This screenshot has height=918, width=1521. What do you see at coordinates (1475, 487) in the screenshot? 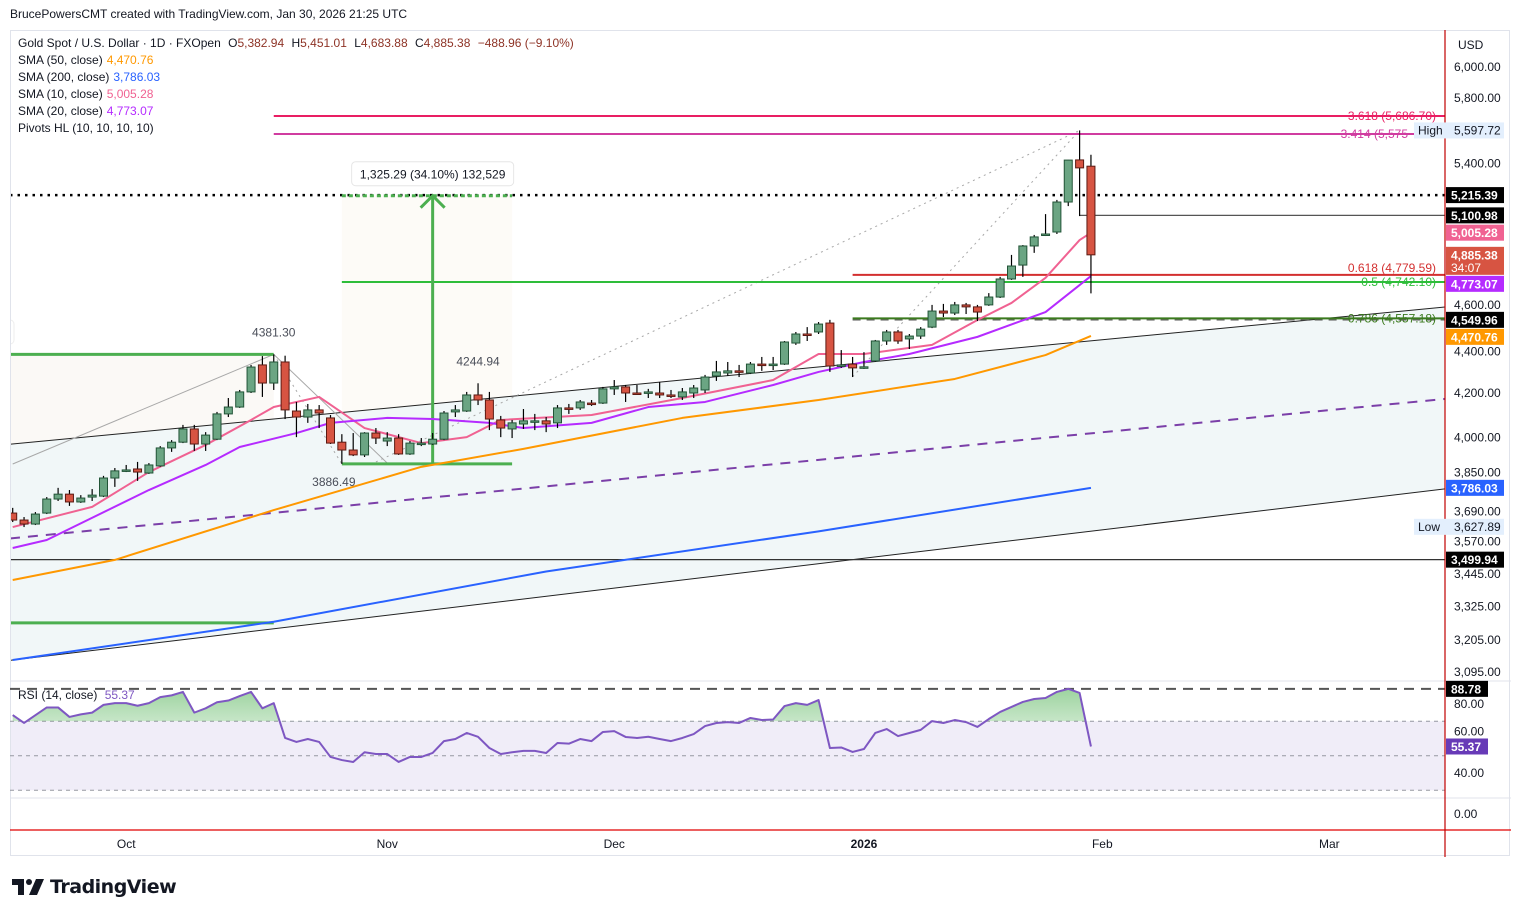
I see `price-tag: 3,786.03` at bounding box center [1475, 487].